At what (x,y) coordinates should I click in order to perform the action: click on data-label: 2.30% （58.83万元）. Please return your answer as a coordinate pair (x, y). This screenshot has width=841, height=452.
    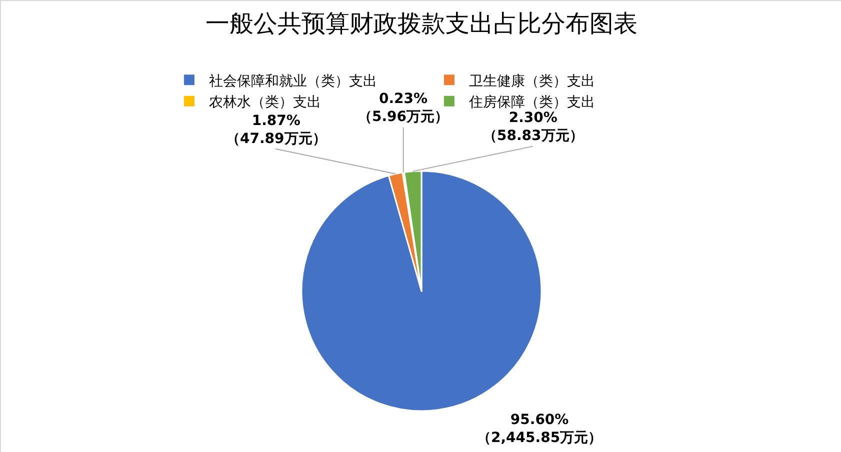
    Looking at the image, I should click on (533, 127).